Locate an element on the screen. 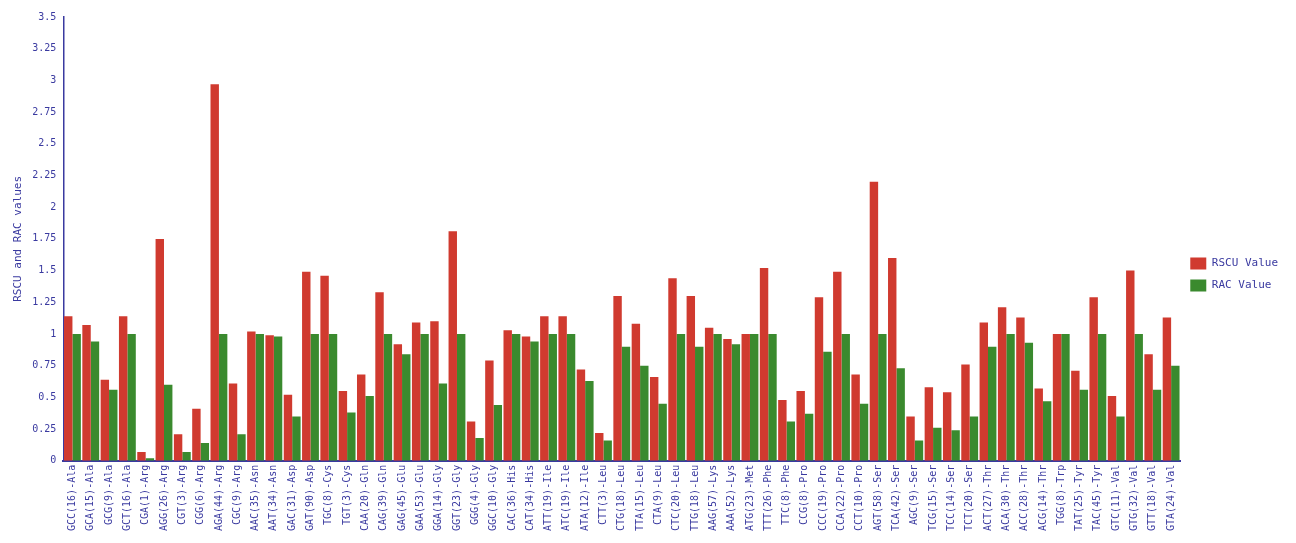 The height and width of the screenshot is (543, 1296). x-tick-label: AAG(57)-Lys is located at coordinates (712, 498).